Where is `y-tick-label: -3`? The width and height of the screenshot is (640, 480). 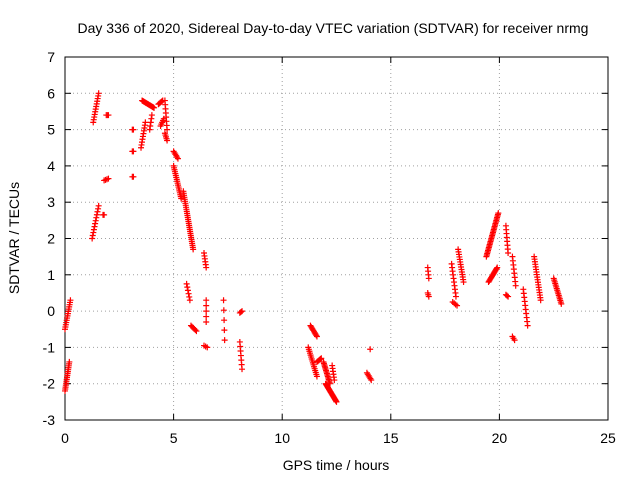 y-tick-label: -3 is located at coordinates (49, 420).